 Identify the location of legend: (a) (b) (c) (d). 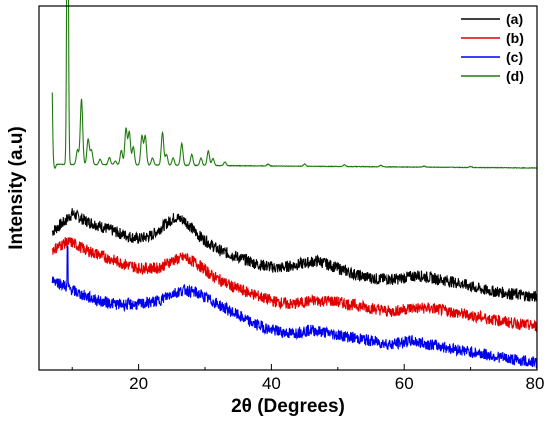
(492, 47).